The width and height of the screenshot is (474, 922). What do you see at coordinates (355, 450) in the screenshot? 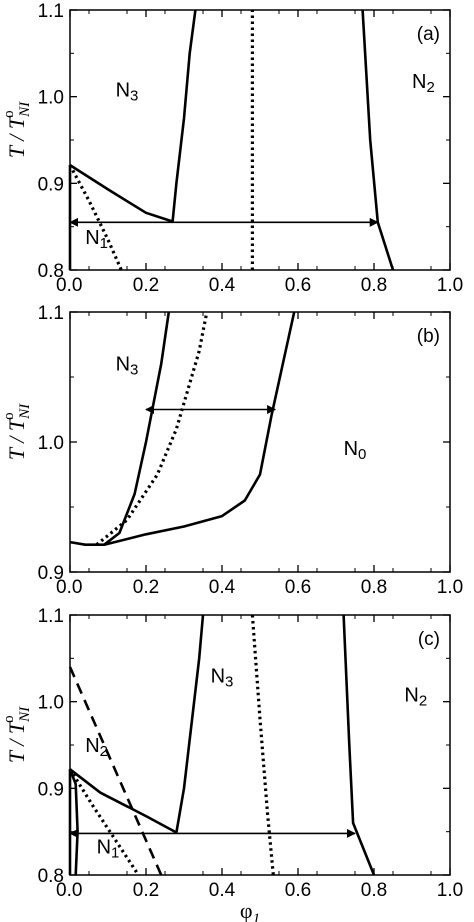
I see `region-label: N0` at bounding box center [355, 450].